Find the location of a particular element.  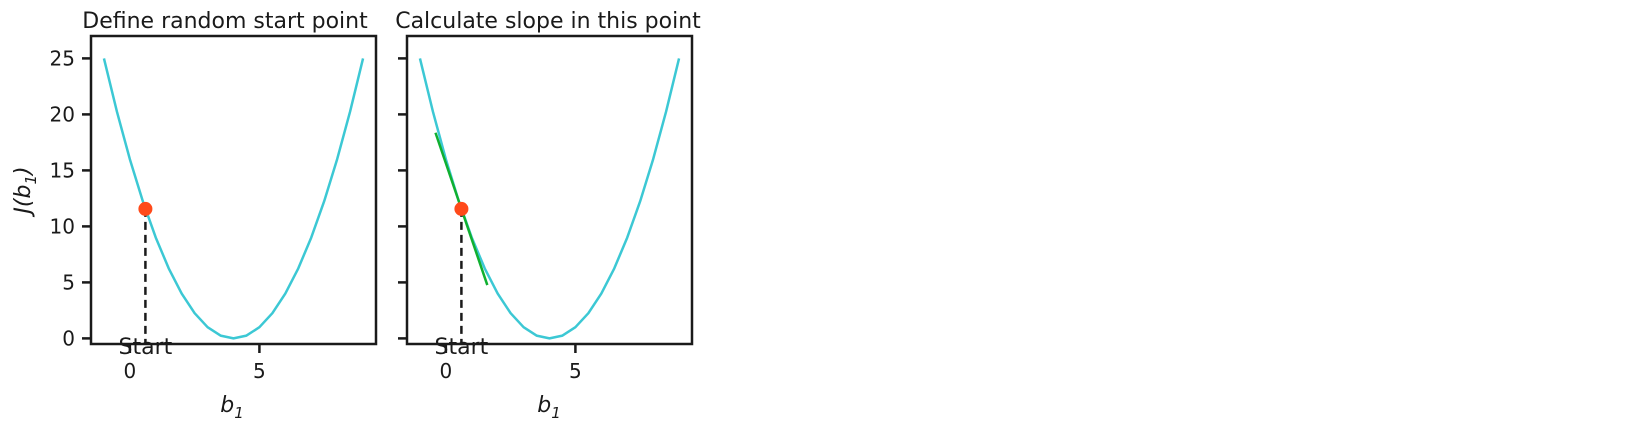

cost-curve is located at coordinates (233, 199).